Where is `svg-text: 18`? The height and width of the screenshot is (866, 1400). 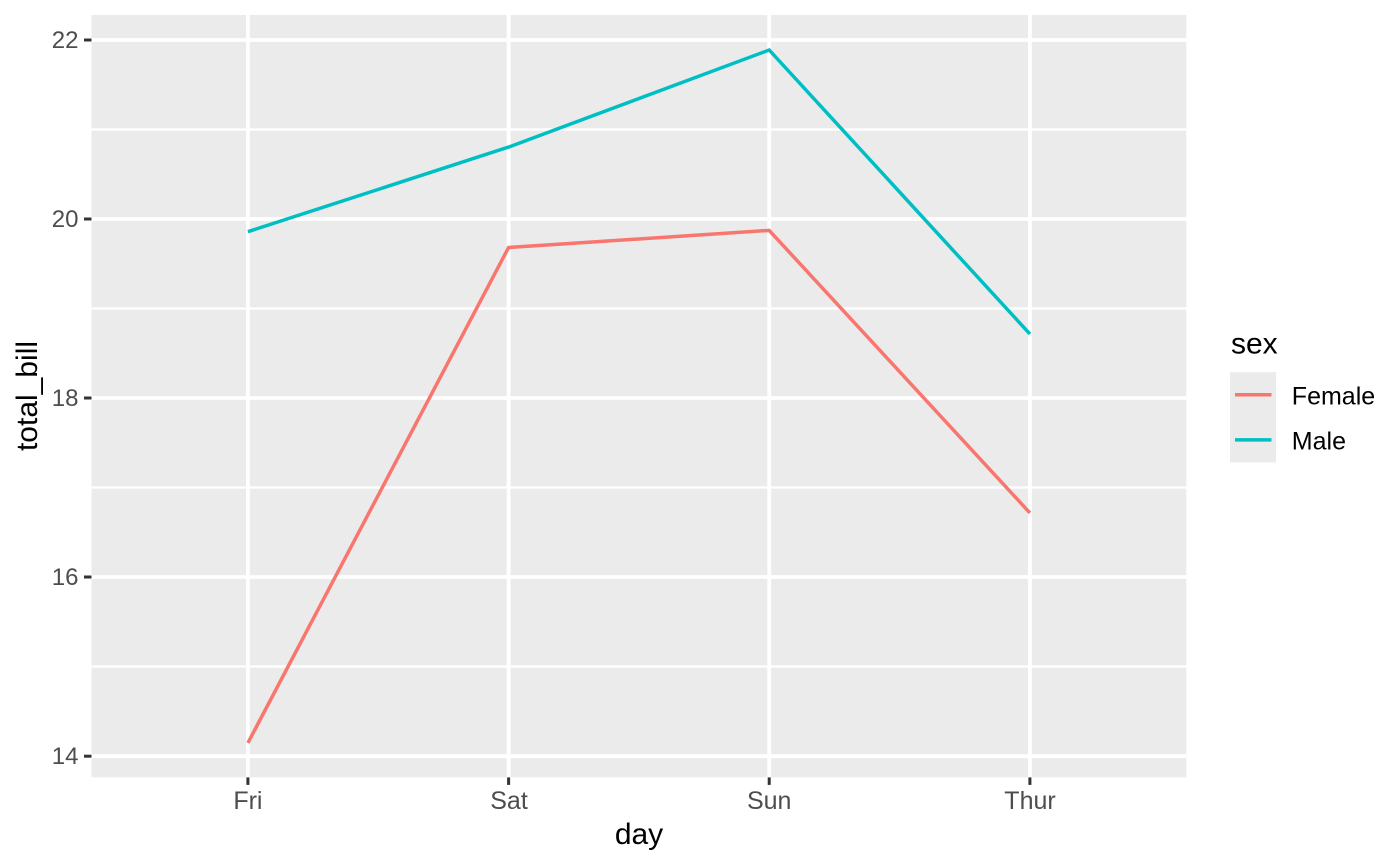 svg-text: 18 is located at coordinates (65, 398).